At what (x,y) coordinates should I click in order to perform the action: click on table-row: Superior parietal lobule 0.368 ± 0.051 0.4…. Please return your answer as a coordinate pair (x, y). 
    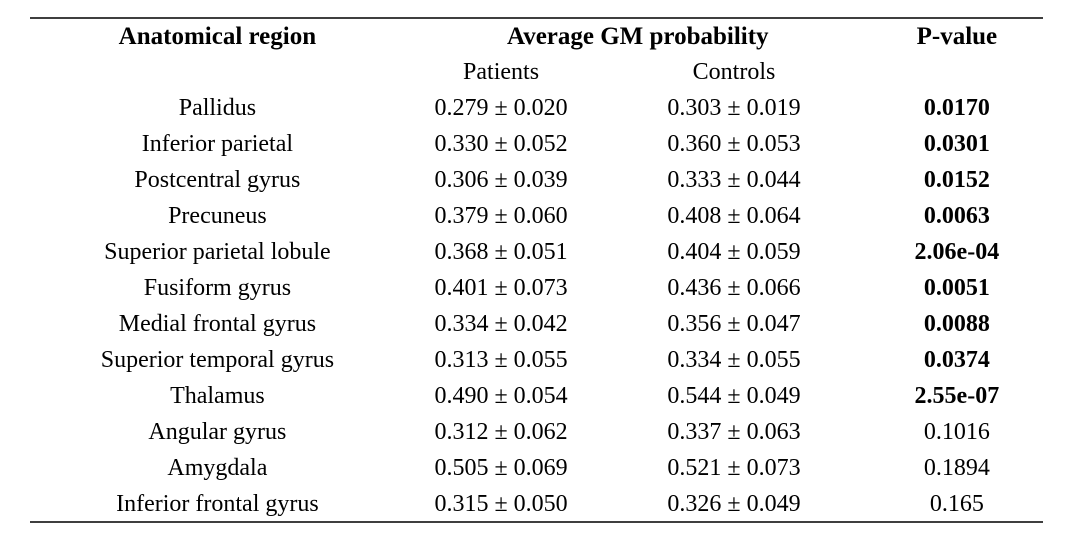
    Looking at the image, I should click on (536, 252).